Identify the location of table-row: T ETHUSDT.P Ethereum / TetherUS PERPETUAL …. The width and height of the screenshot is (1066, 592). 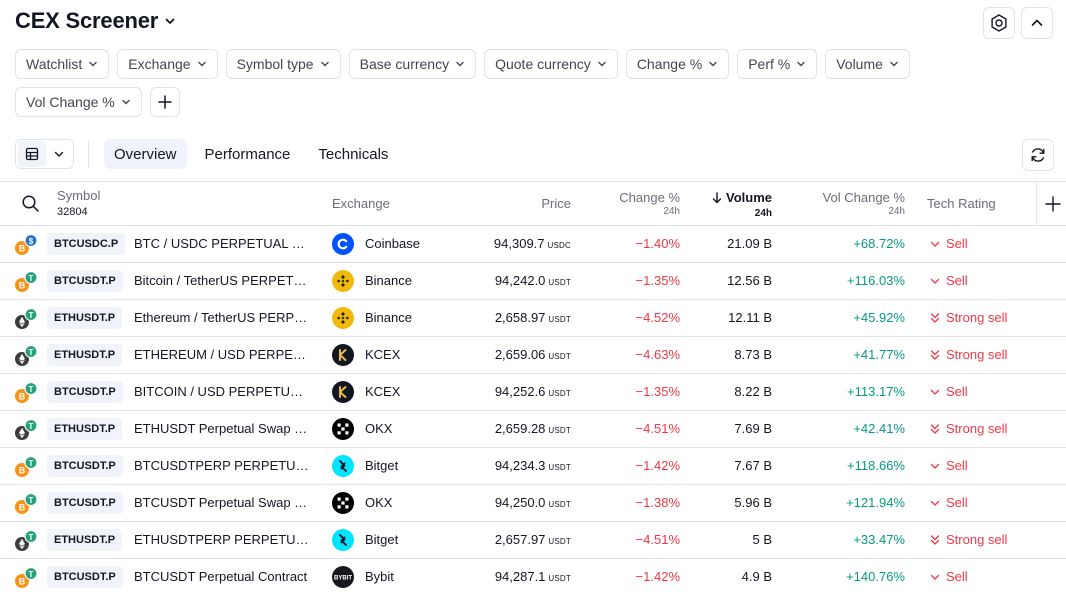
(533, 318).